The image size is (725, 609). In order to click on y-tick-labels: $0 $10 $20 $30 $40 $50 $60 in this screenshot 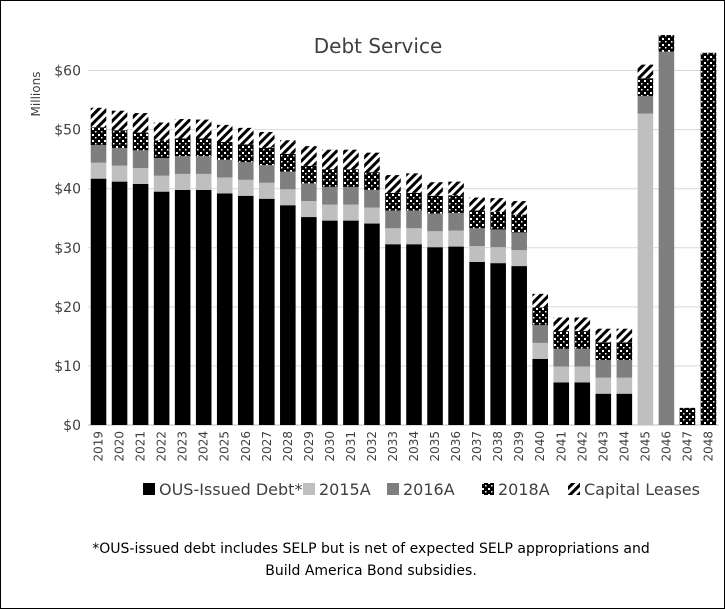, I will do `click(67, 249)`.